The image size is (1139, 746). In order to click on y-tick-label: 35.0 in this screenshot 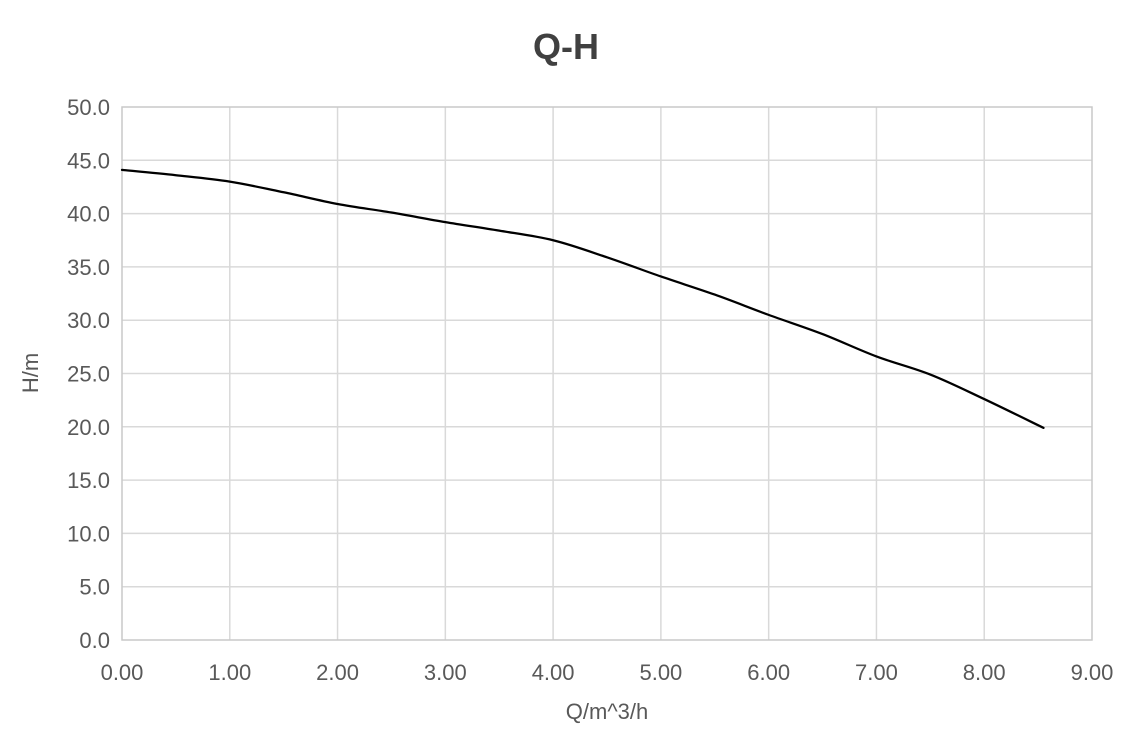, I will do `click(88, 267)`.